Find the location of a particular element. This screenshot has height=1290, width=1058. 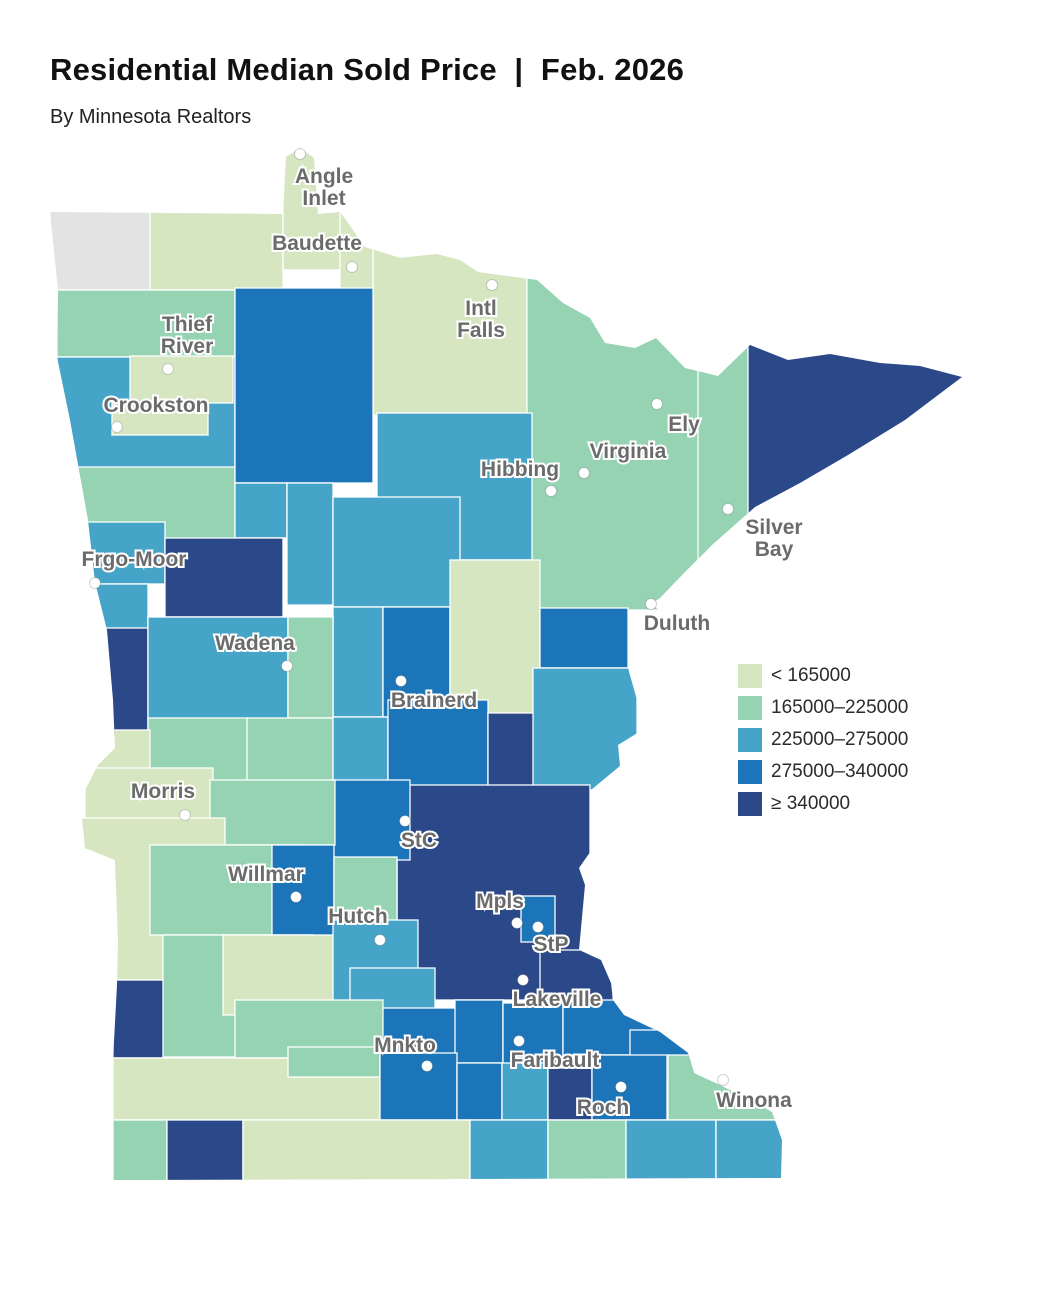

legend-label: 165000–225000 is located at coordinates (840, 707).